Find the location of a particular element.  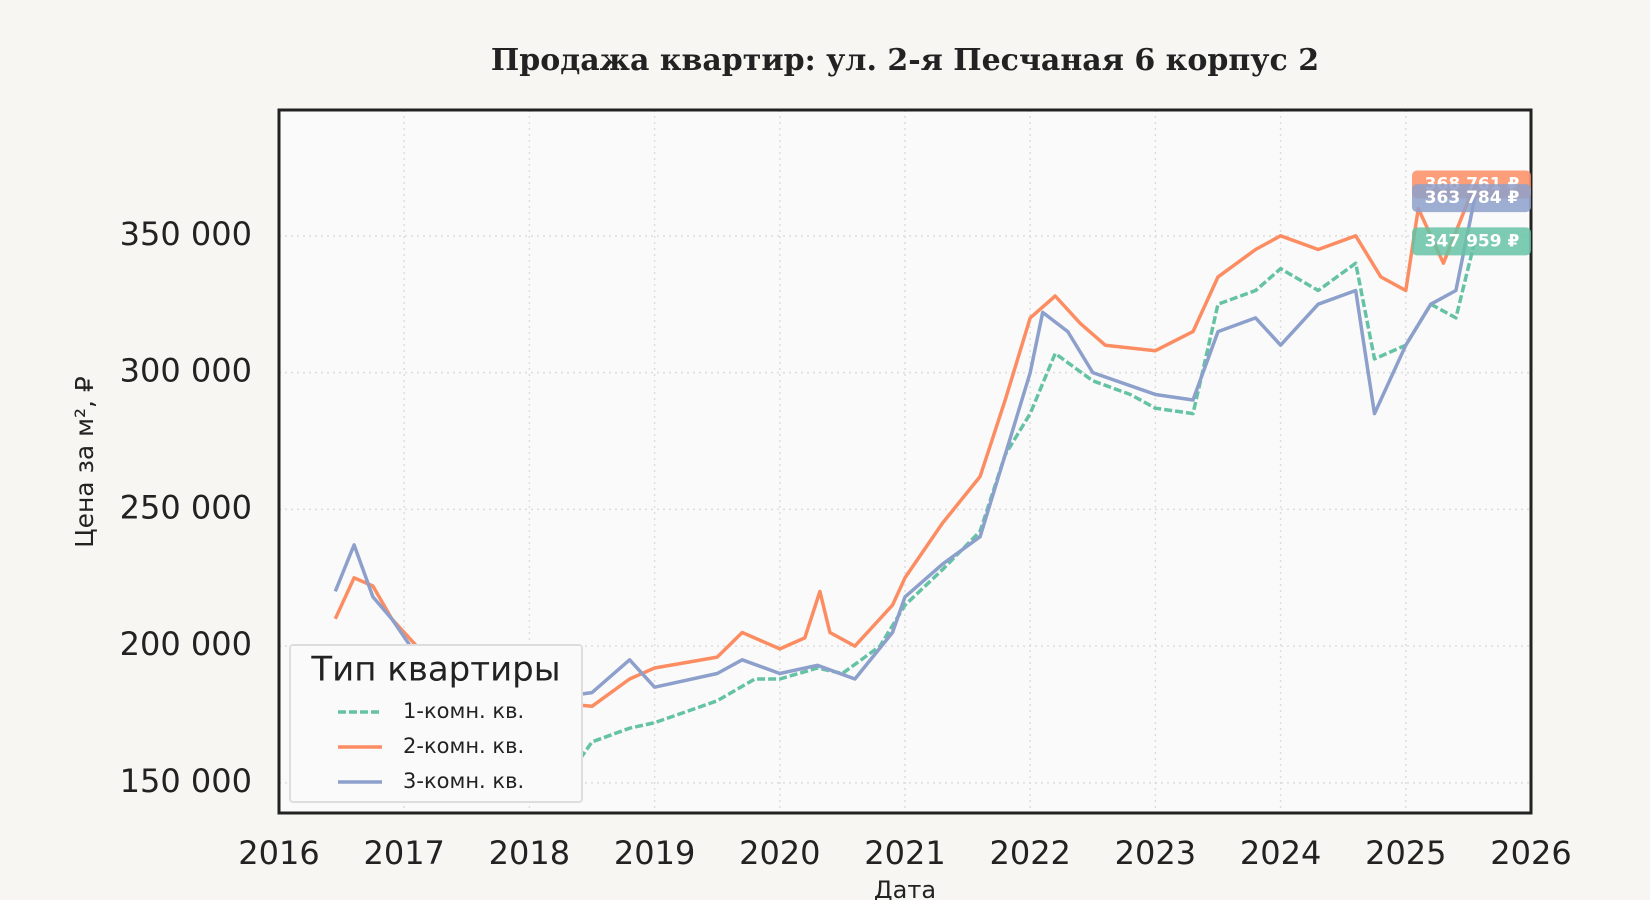

x-tick-label: 2017 is located at coordinates (403, 853).